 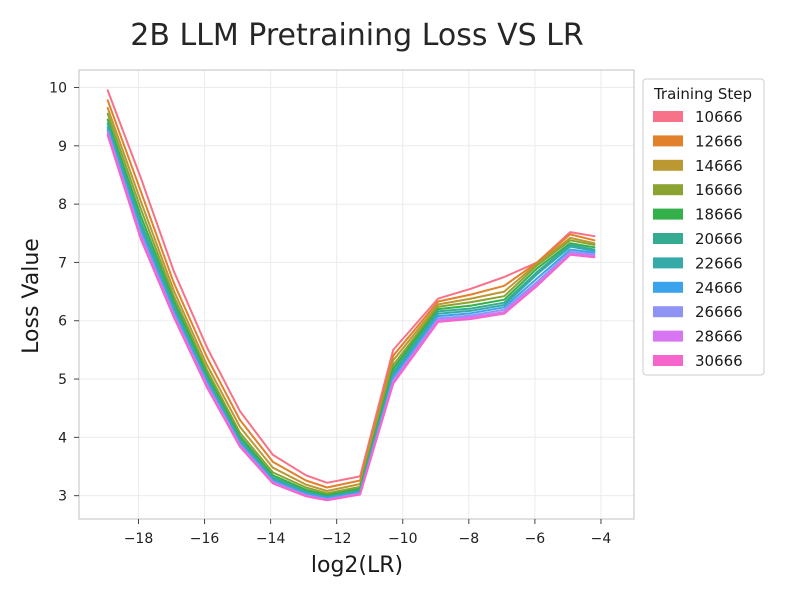 I want to click on legend-label-12666: 12666, so click(x=719, y=141).